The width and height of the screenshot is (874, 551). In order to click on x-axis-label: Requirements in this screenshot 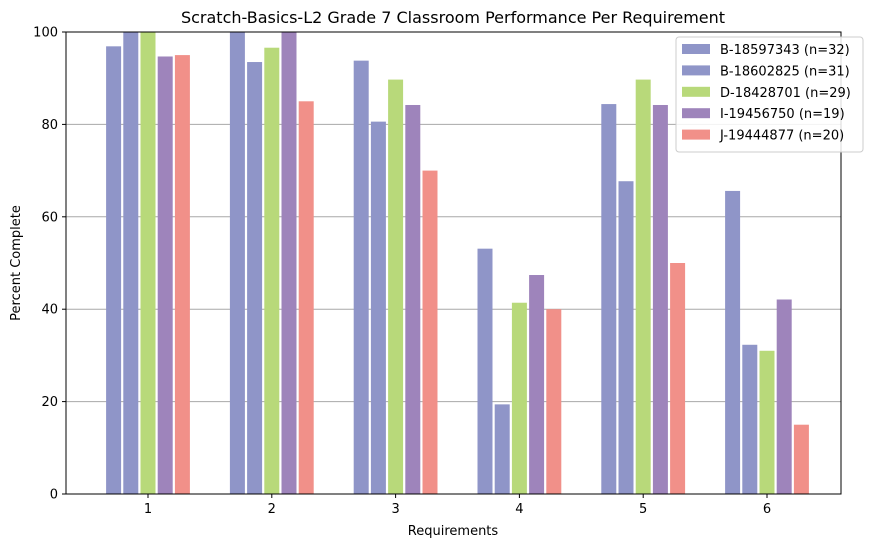, I will do `click(453, 531)`.